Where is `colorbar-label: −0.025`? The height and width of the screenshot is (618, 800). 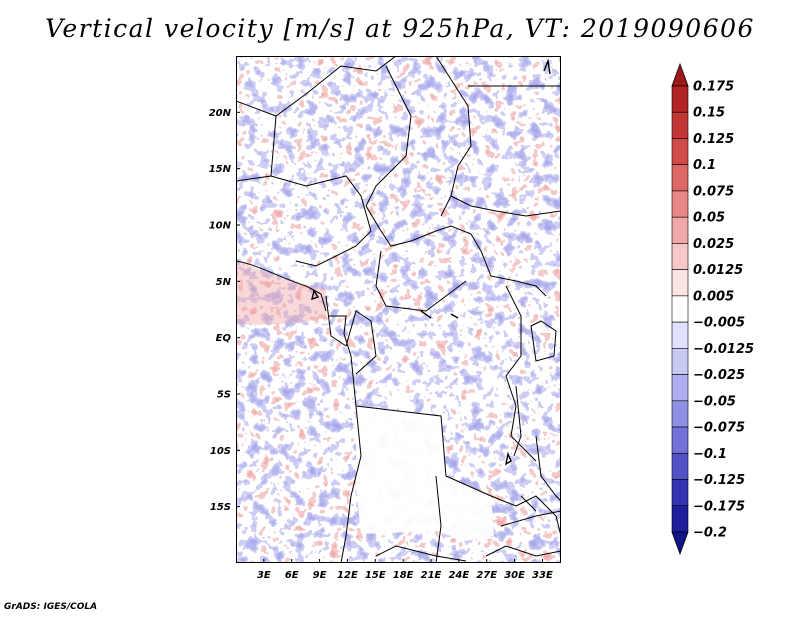
colorbar-label: −0.025 is located at coordinates (719, 375).